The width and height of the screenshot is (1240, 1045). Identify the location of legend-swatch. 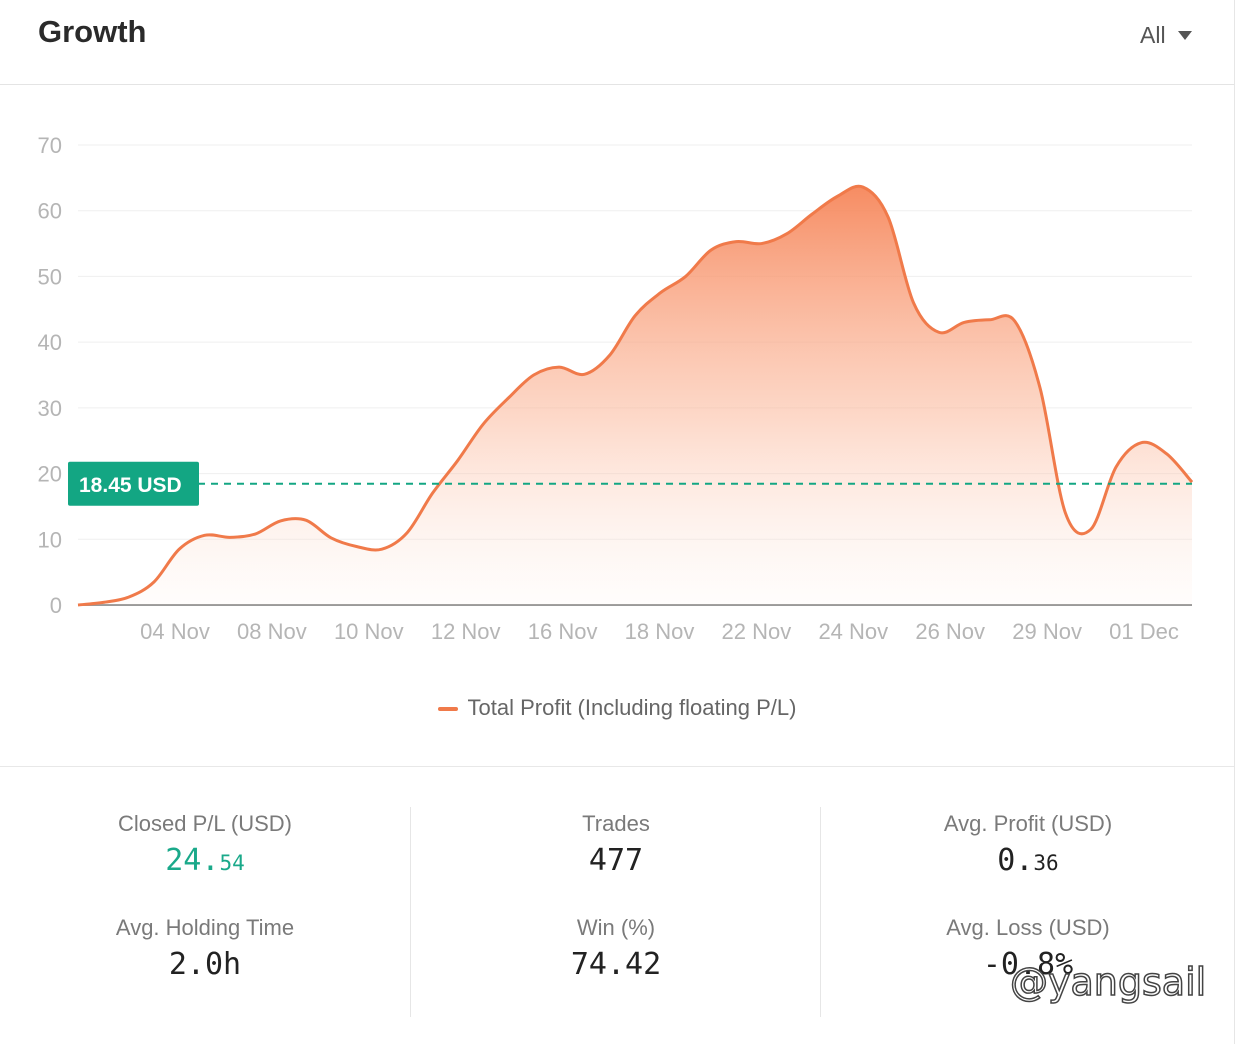
(447, 709).